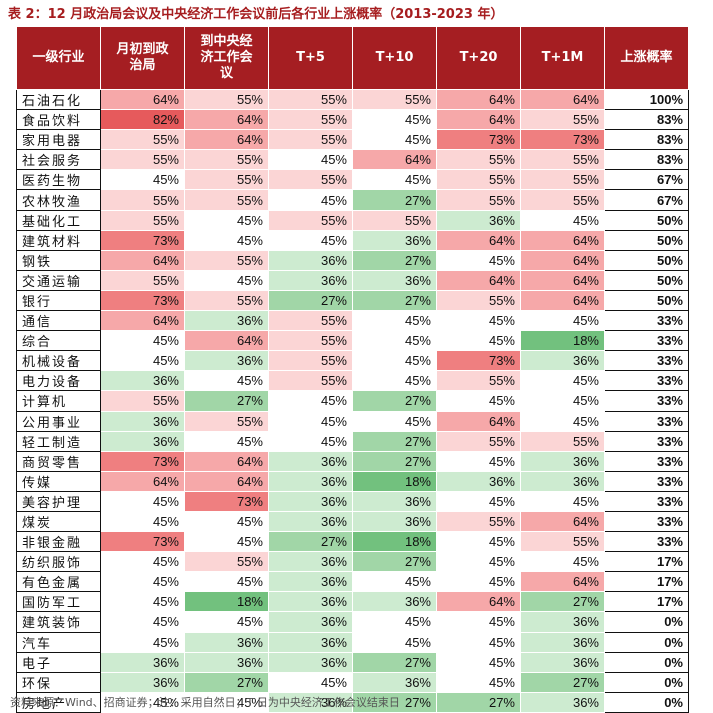 The width and height of the screenshot is (713, 713). Describe the element at coordinates (58, 381) in the screenshot. I see `industry-name: 电力设备` at that location.